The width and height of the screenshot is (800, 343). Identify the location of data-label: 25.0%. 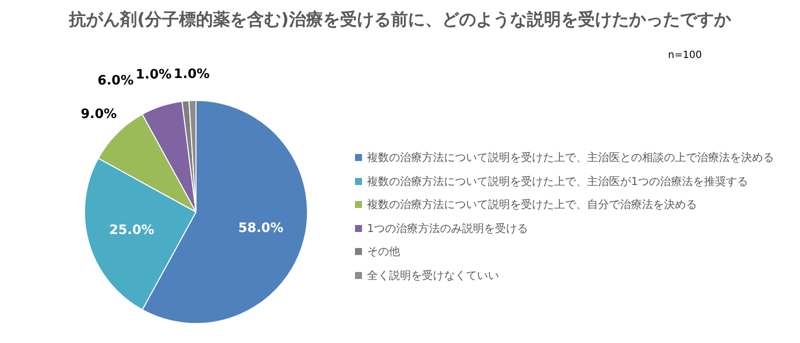
(131, 230).